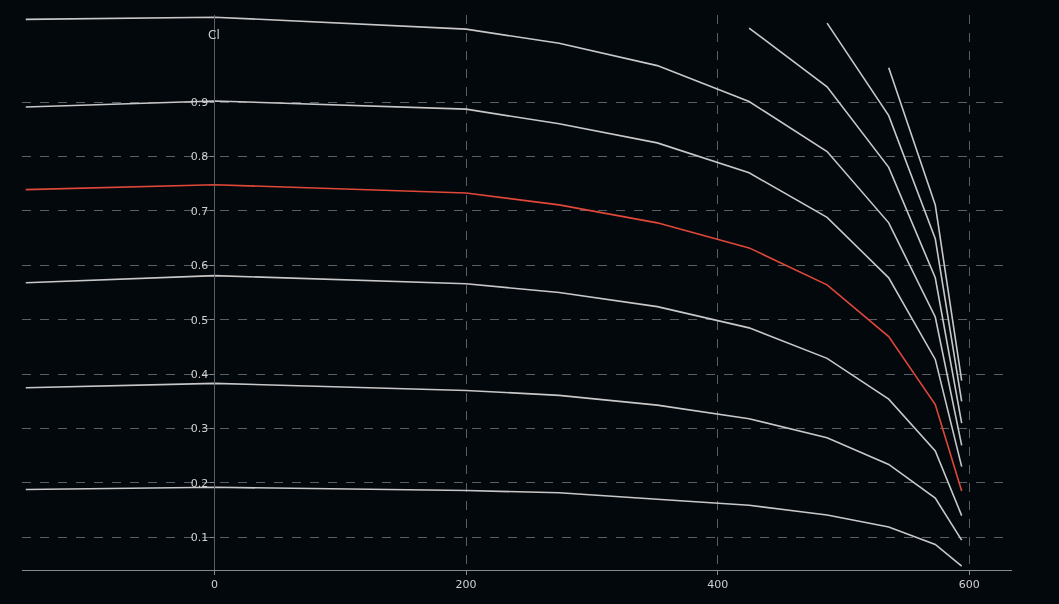 The height and width of the screenshot is (604, 1059). Describe the element at coordinates (199, 374) in the screenshot. I see `y-tick-label: 0.4` at that location.